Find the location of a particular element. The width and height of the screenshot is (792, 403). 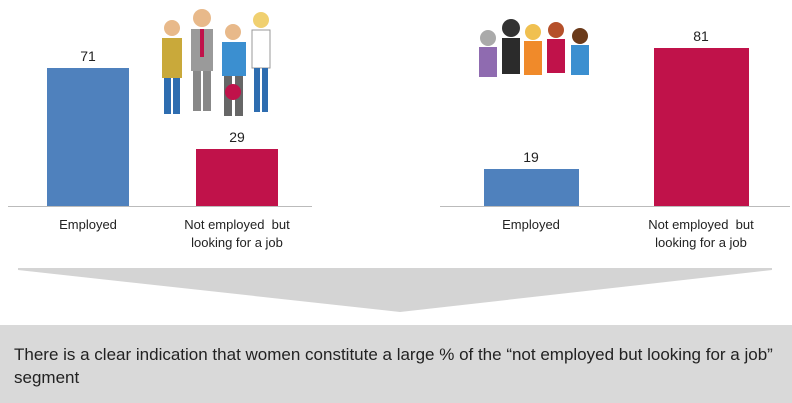

women-illustration is located at coordinates (534, 48).